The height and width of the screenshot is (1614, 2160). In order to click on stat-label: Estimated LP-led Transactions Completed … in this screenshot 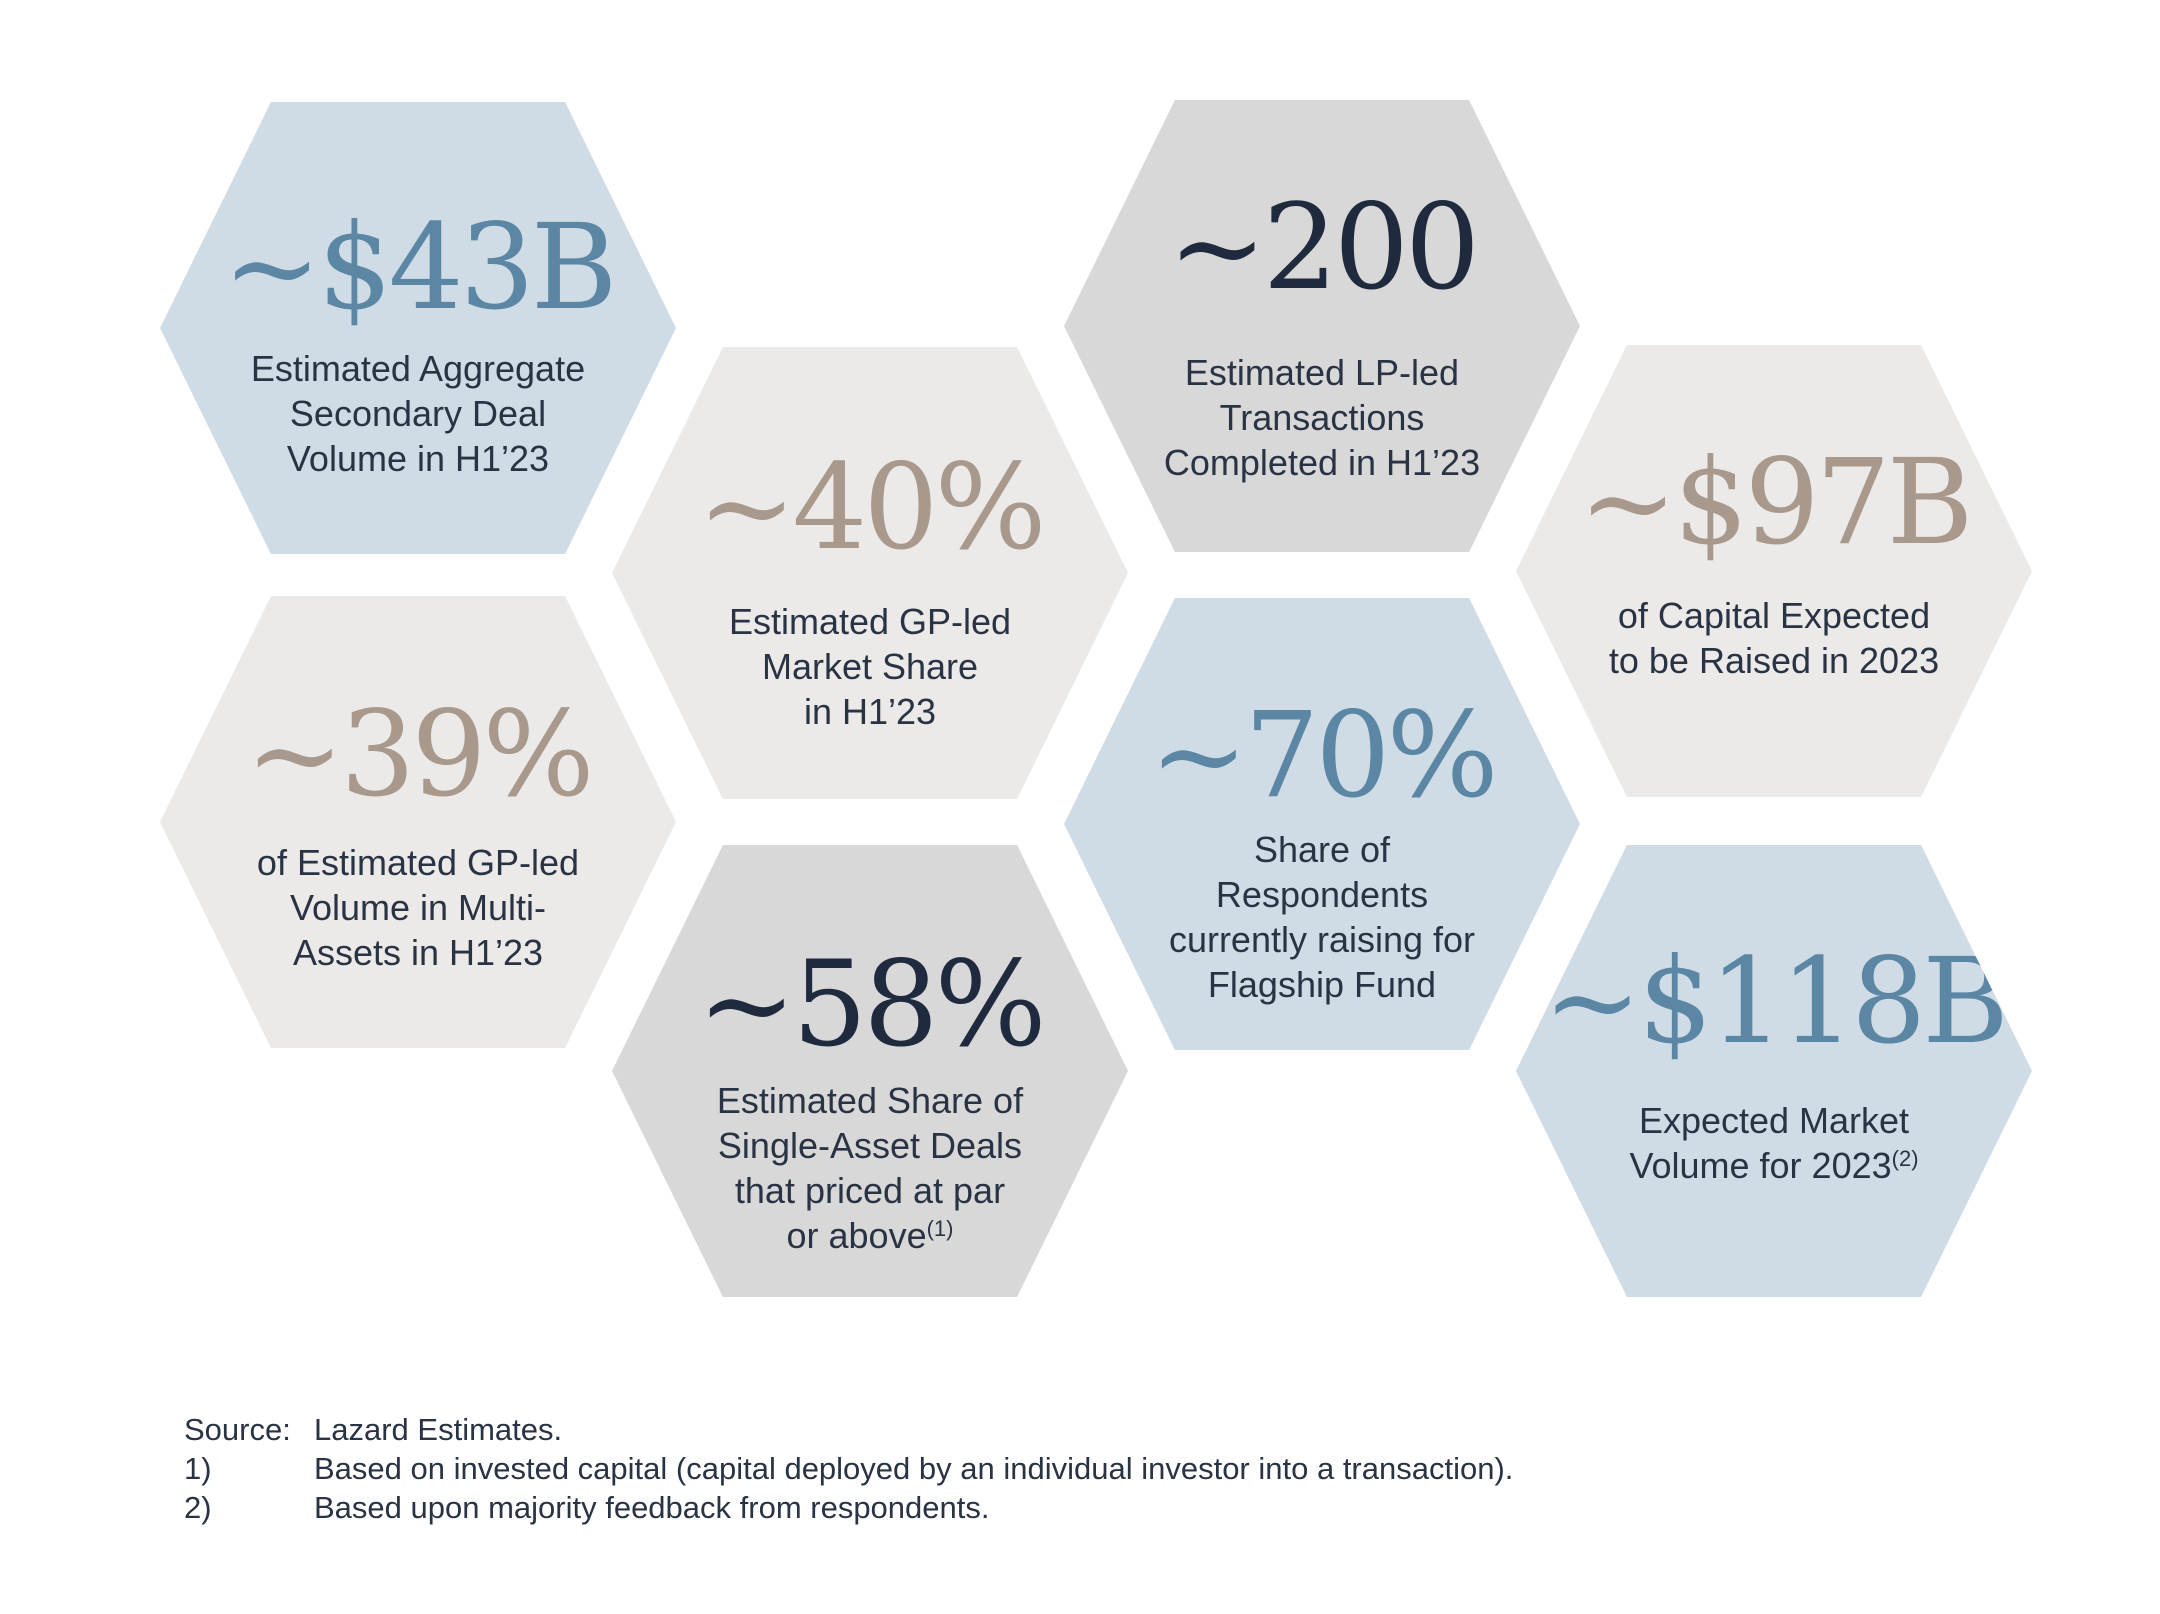, I will do `click(1322, 417)`.